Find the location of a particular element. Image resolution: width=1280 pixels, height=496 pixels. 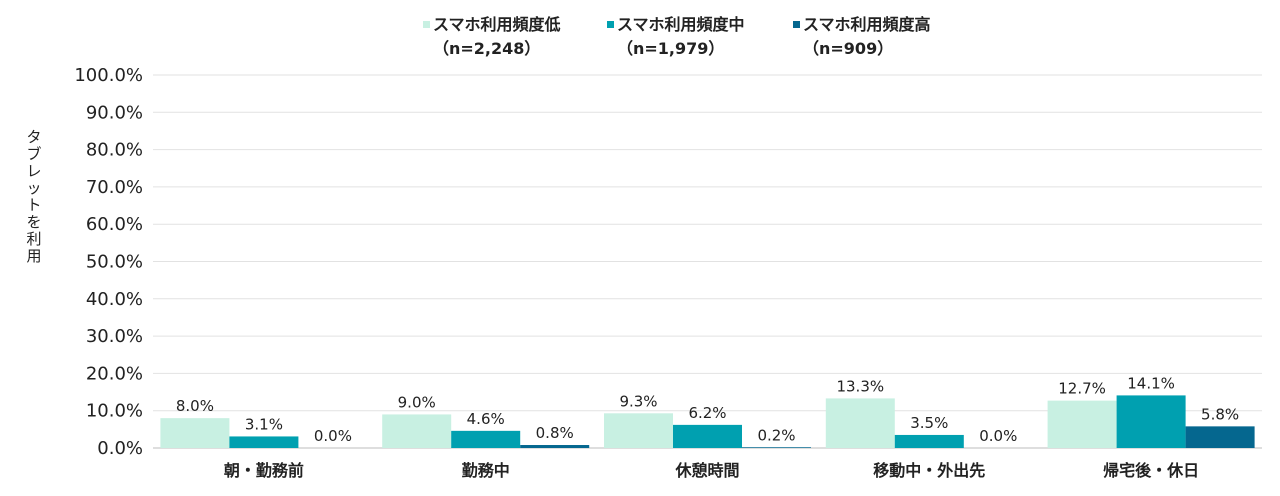

x-axis-categories: 朝・勤務前 勤務中 休憩時間 移動中・外出先 帰宅後・休日 is located at coordinates (711, 470).